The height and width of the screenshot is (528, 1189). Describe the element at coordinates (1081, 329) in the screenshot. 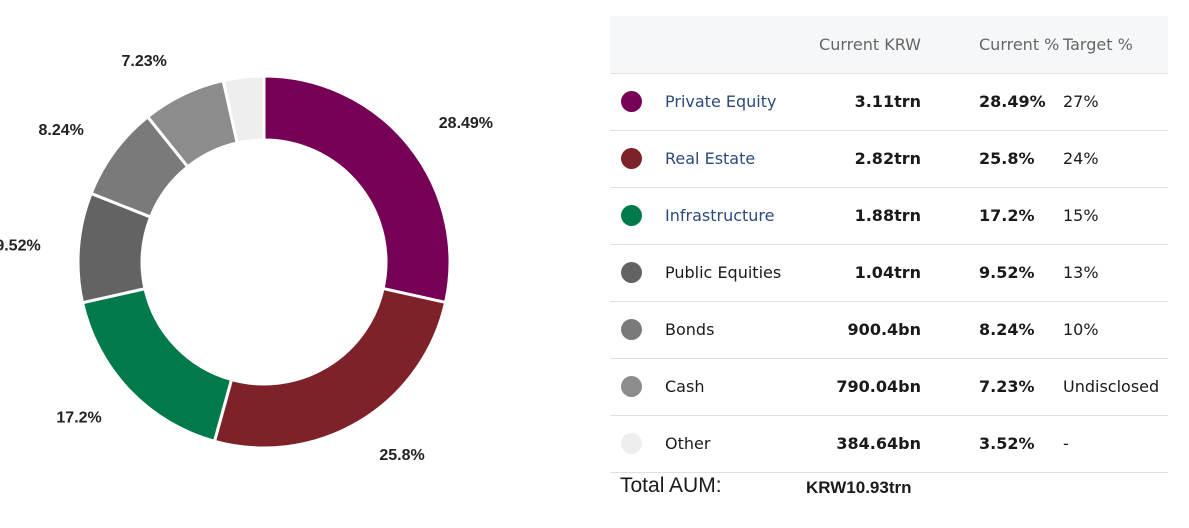

I see `target-pct-cell: 10%` at that location.